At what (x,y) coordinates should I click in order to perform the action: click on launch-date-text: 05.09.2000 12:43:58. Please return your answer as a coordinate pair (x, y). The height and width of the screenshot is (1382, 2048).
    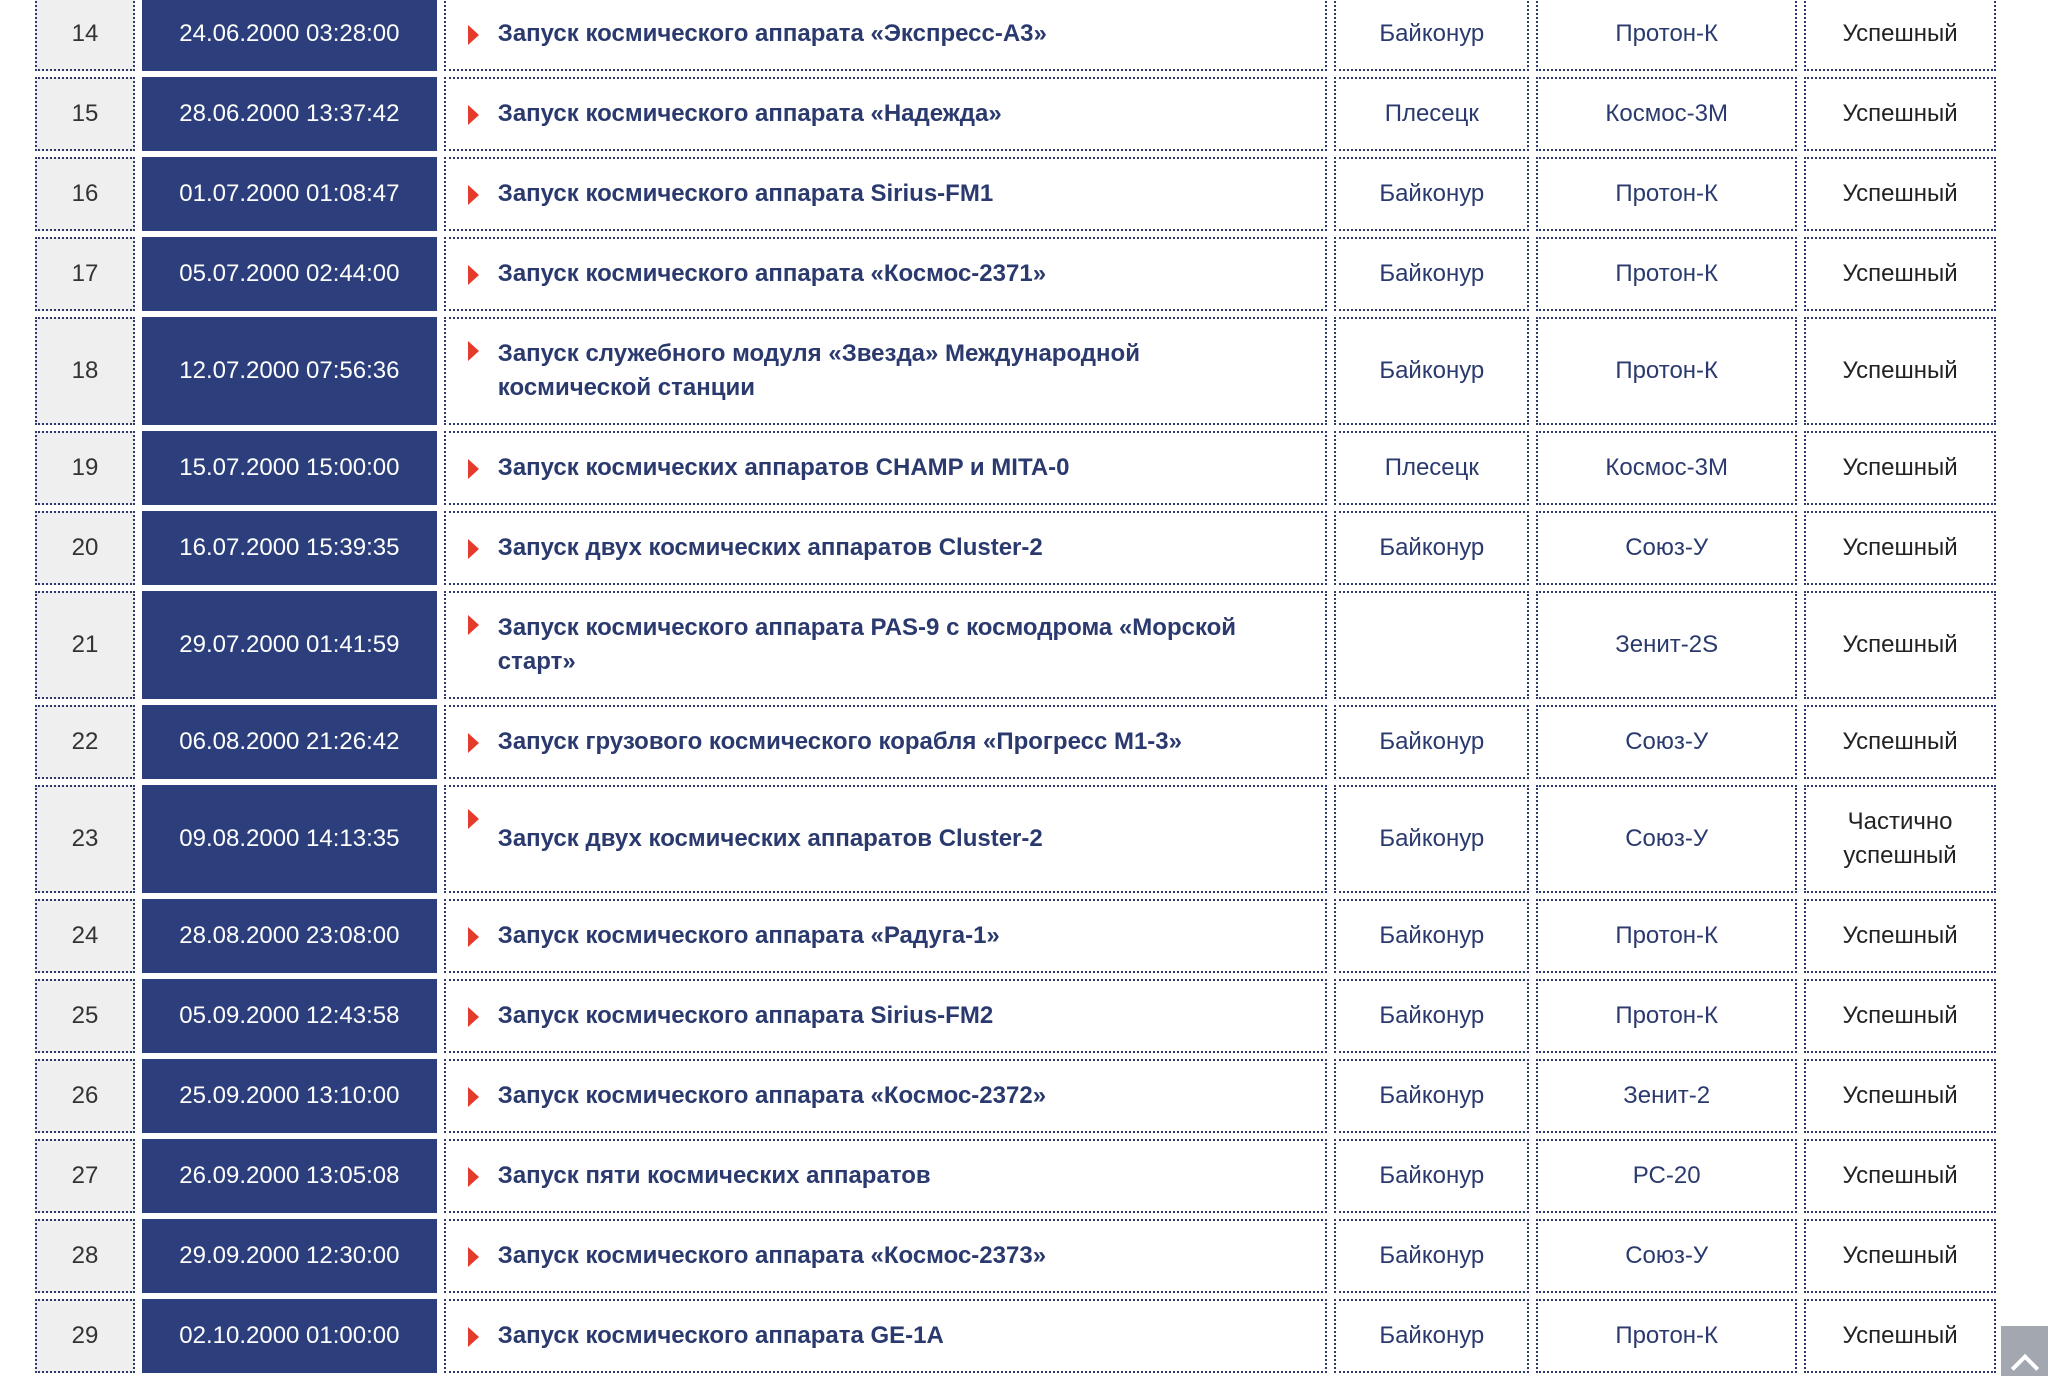
    Looking at the image, I should click on (289, 1015).